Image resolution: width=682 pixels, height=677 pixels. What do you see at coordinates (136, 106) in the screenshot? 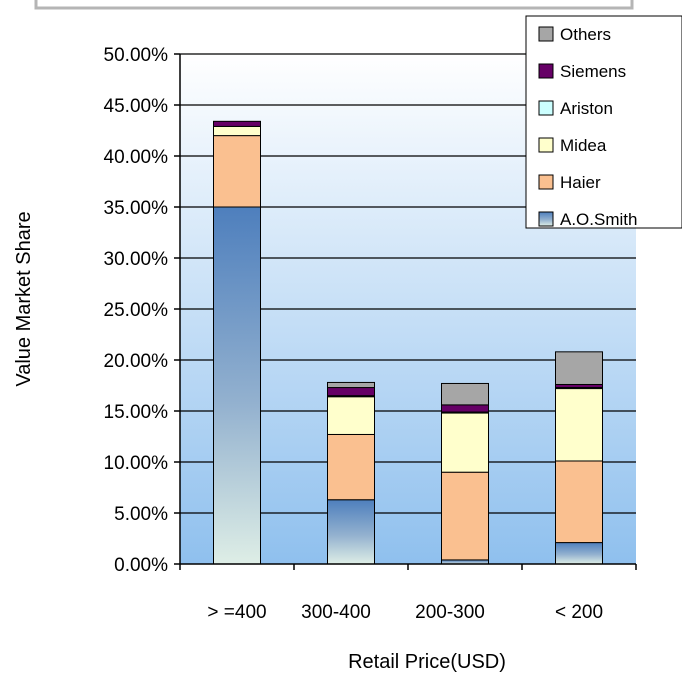
I see `y-tick-label: 45.00%` at bounding box center [136, 106].